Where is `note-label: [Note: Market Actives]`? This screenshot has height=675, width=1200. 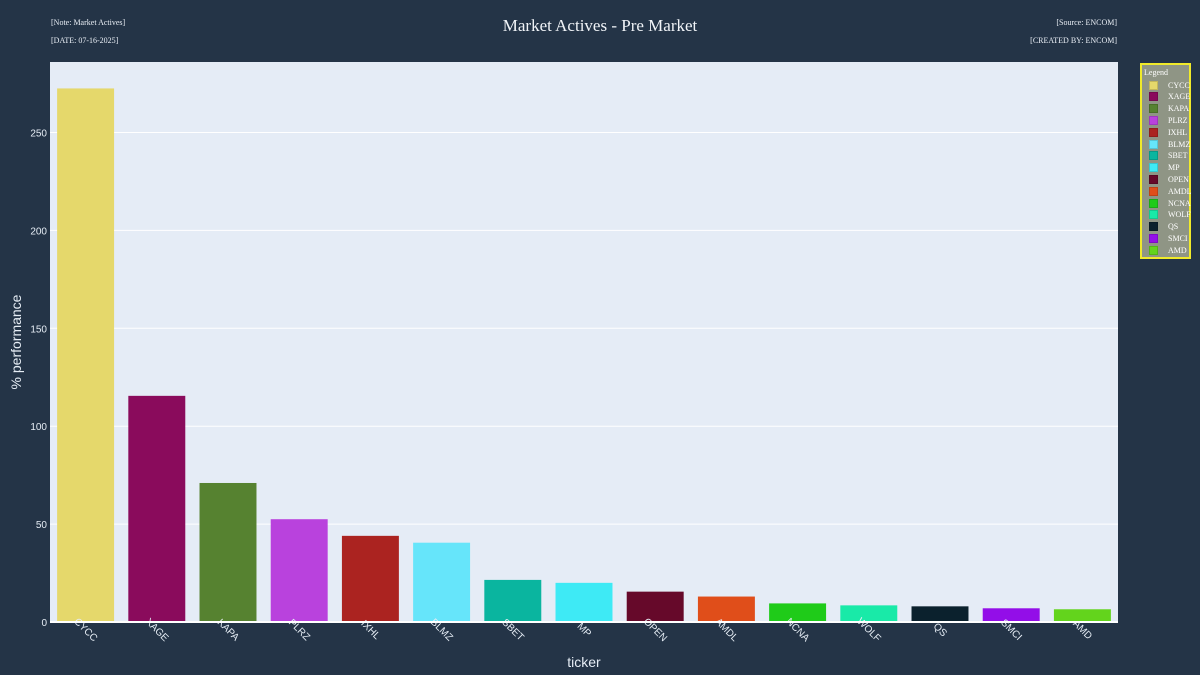
note-label: [Note: Market Actives] is located at coordinates (88, 22).